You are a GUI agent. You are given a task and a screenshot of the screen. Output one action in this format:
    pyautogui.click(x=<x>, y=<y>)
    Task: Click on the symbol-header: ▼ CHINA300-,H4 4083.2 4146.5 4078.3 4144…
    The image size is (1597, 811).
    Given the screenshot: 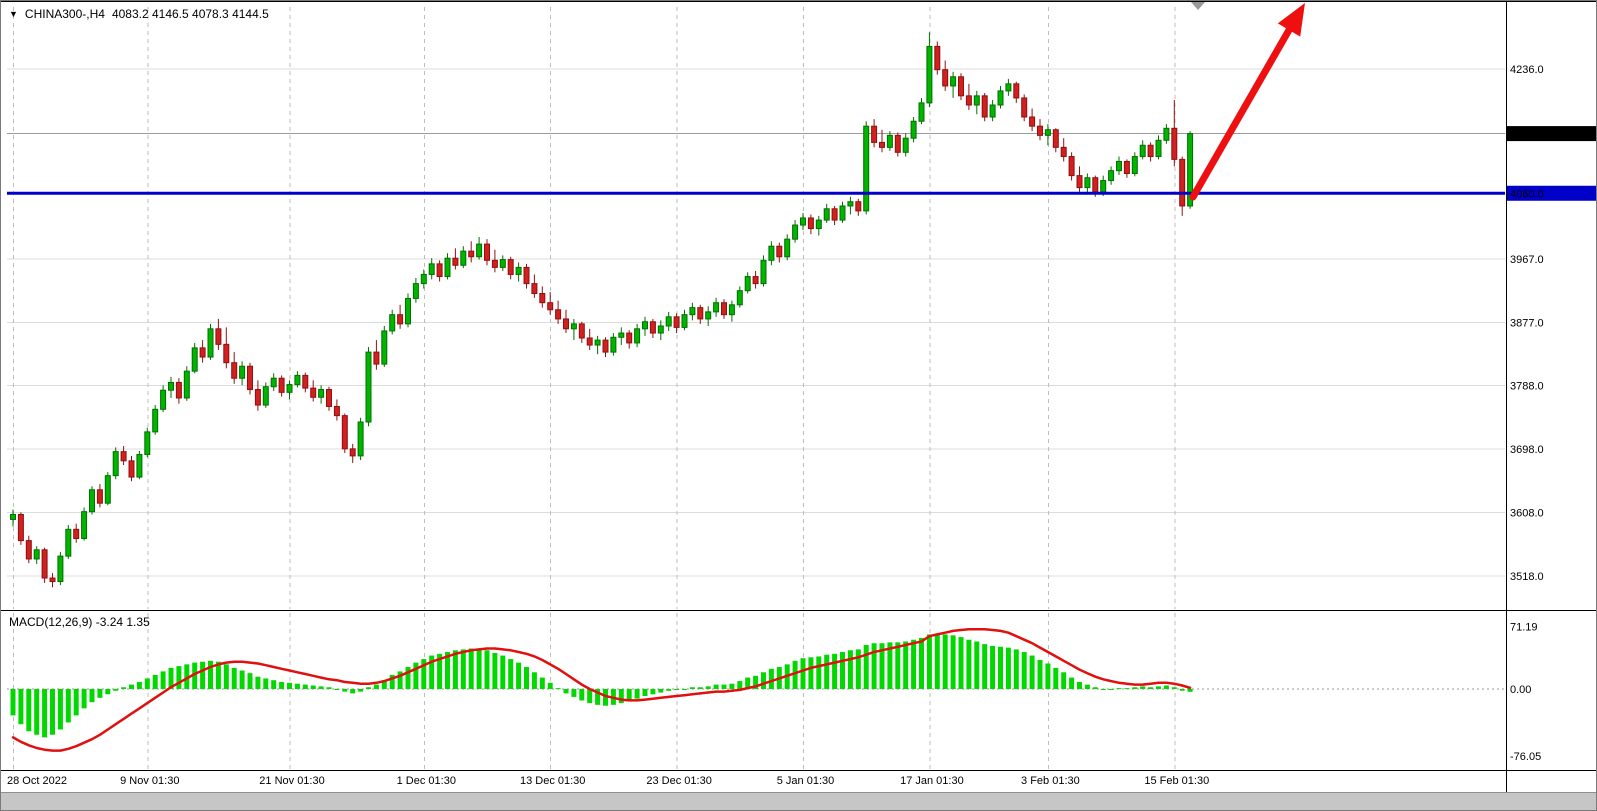 What is the action you would take?
    pyautogui.click(x=139, y=14)
    